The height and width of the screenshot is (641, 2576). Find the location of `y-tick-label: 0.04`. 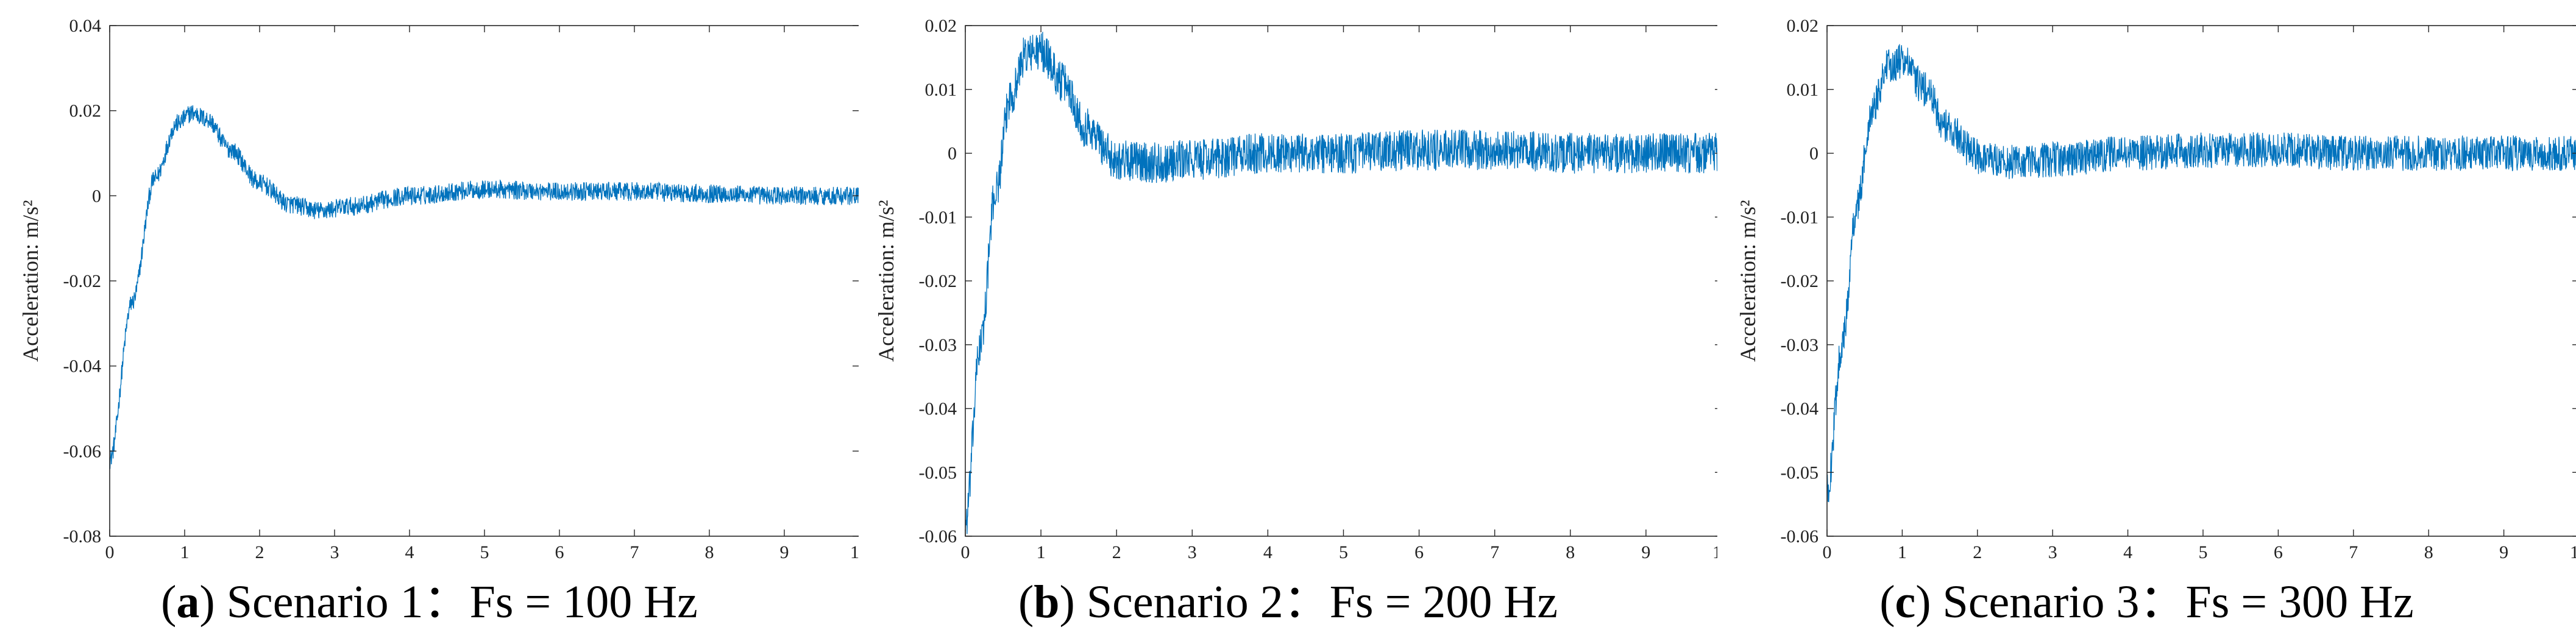

y-tick-label: 0.04 is located at coordinates (85, 26).